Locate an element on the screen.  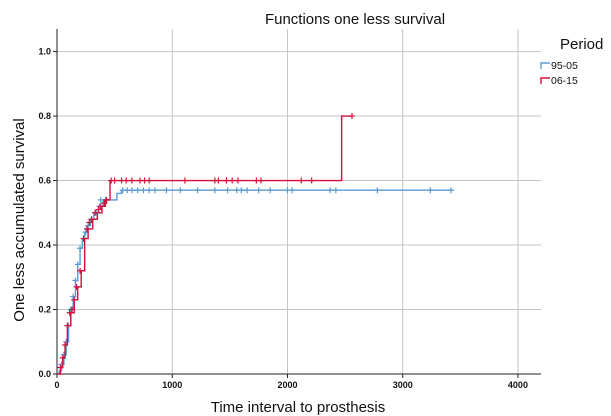
x-tick-label: 4000 is located at coordinates (518, 385).